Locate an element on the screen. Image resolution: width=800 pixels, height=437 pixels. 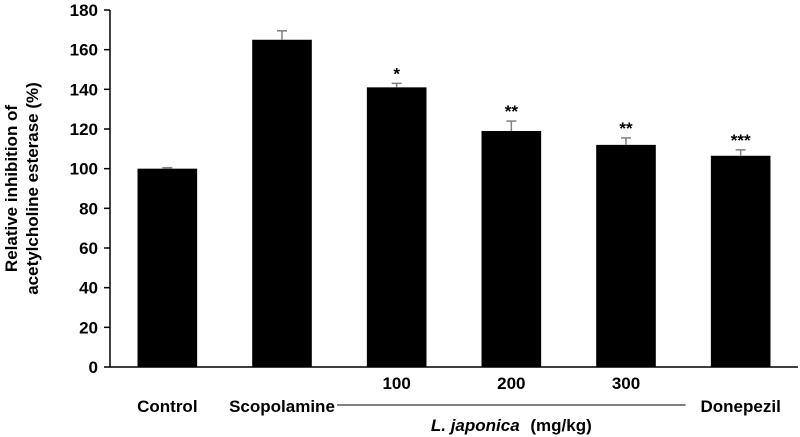
y-axis-title-line-2: acetylcholine esterase (%) is located at coordinates (32, 188).